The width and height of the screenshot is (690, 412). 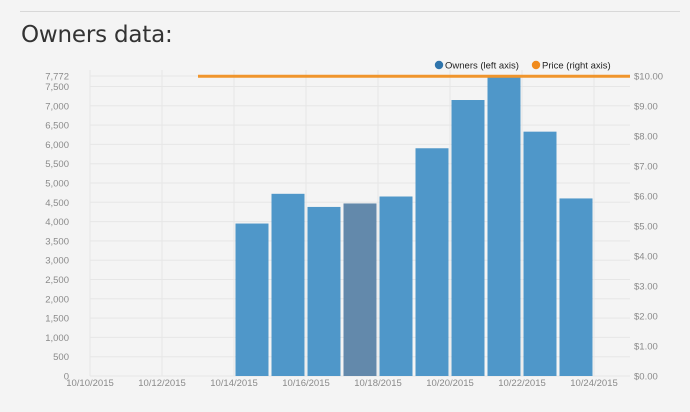 What do you see at coordinates (57, 145) in the screenshot?
I see `left-tick-label-12: 6,000` at bounding box center [57, 145].